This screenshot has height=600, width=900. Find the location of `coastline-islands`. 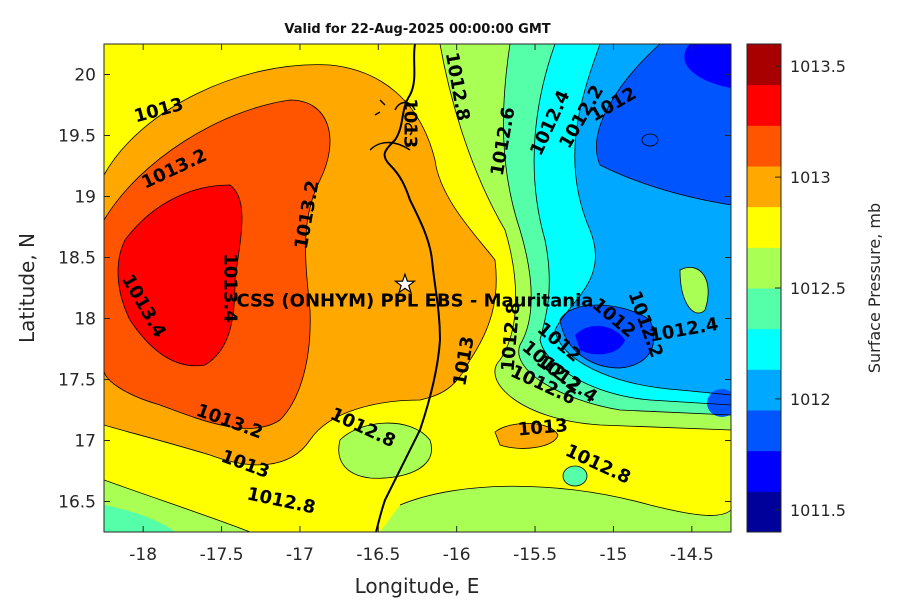

coastline-islands is located at coordinates (392, 125).